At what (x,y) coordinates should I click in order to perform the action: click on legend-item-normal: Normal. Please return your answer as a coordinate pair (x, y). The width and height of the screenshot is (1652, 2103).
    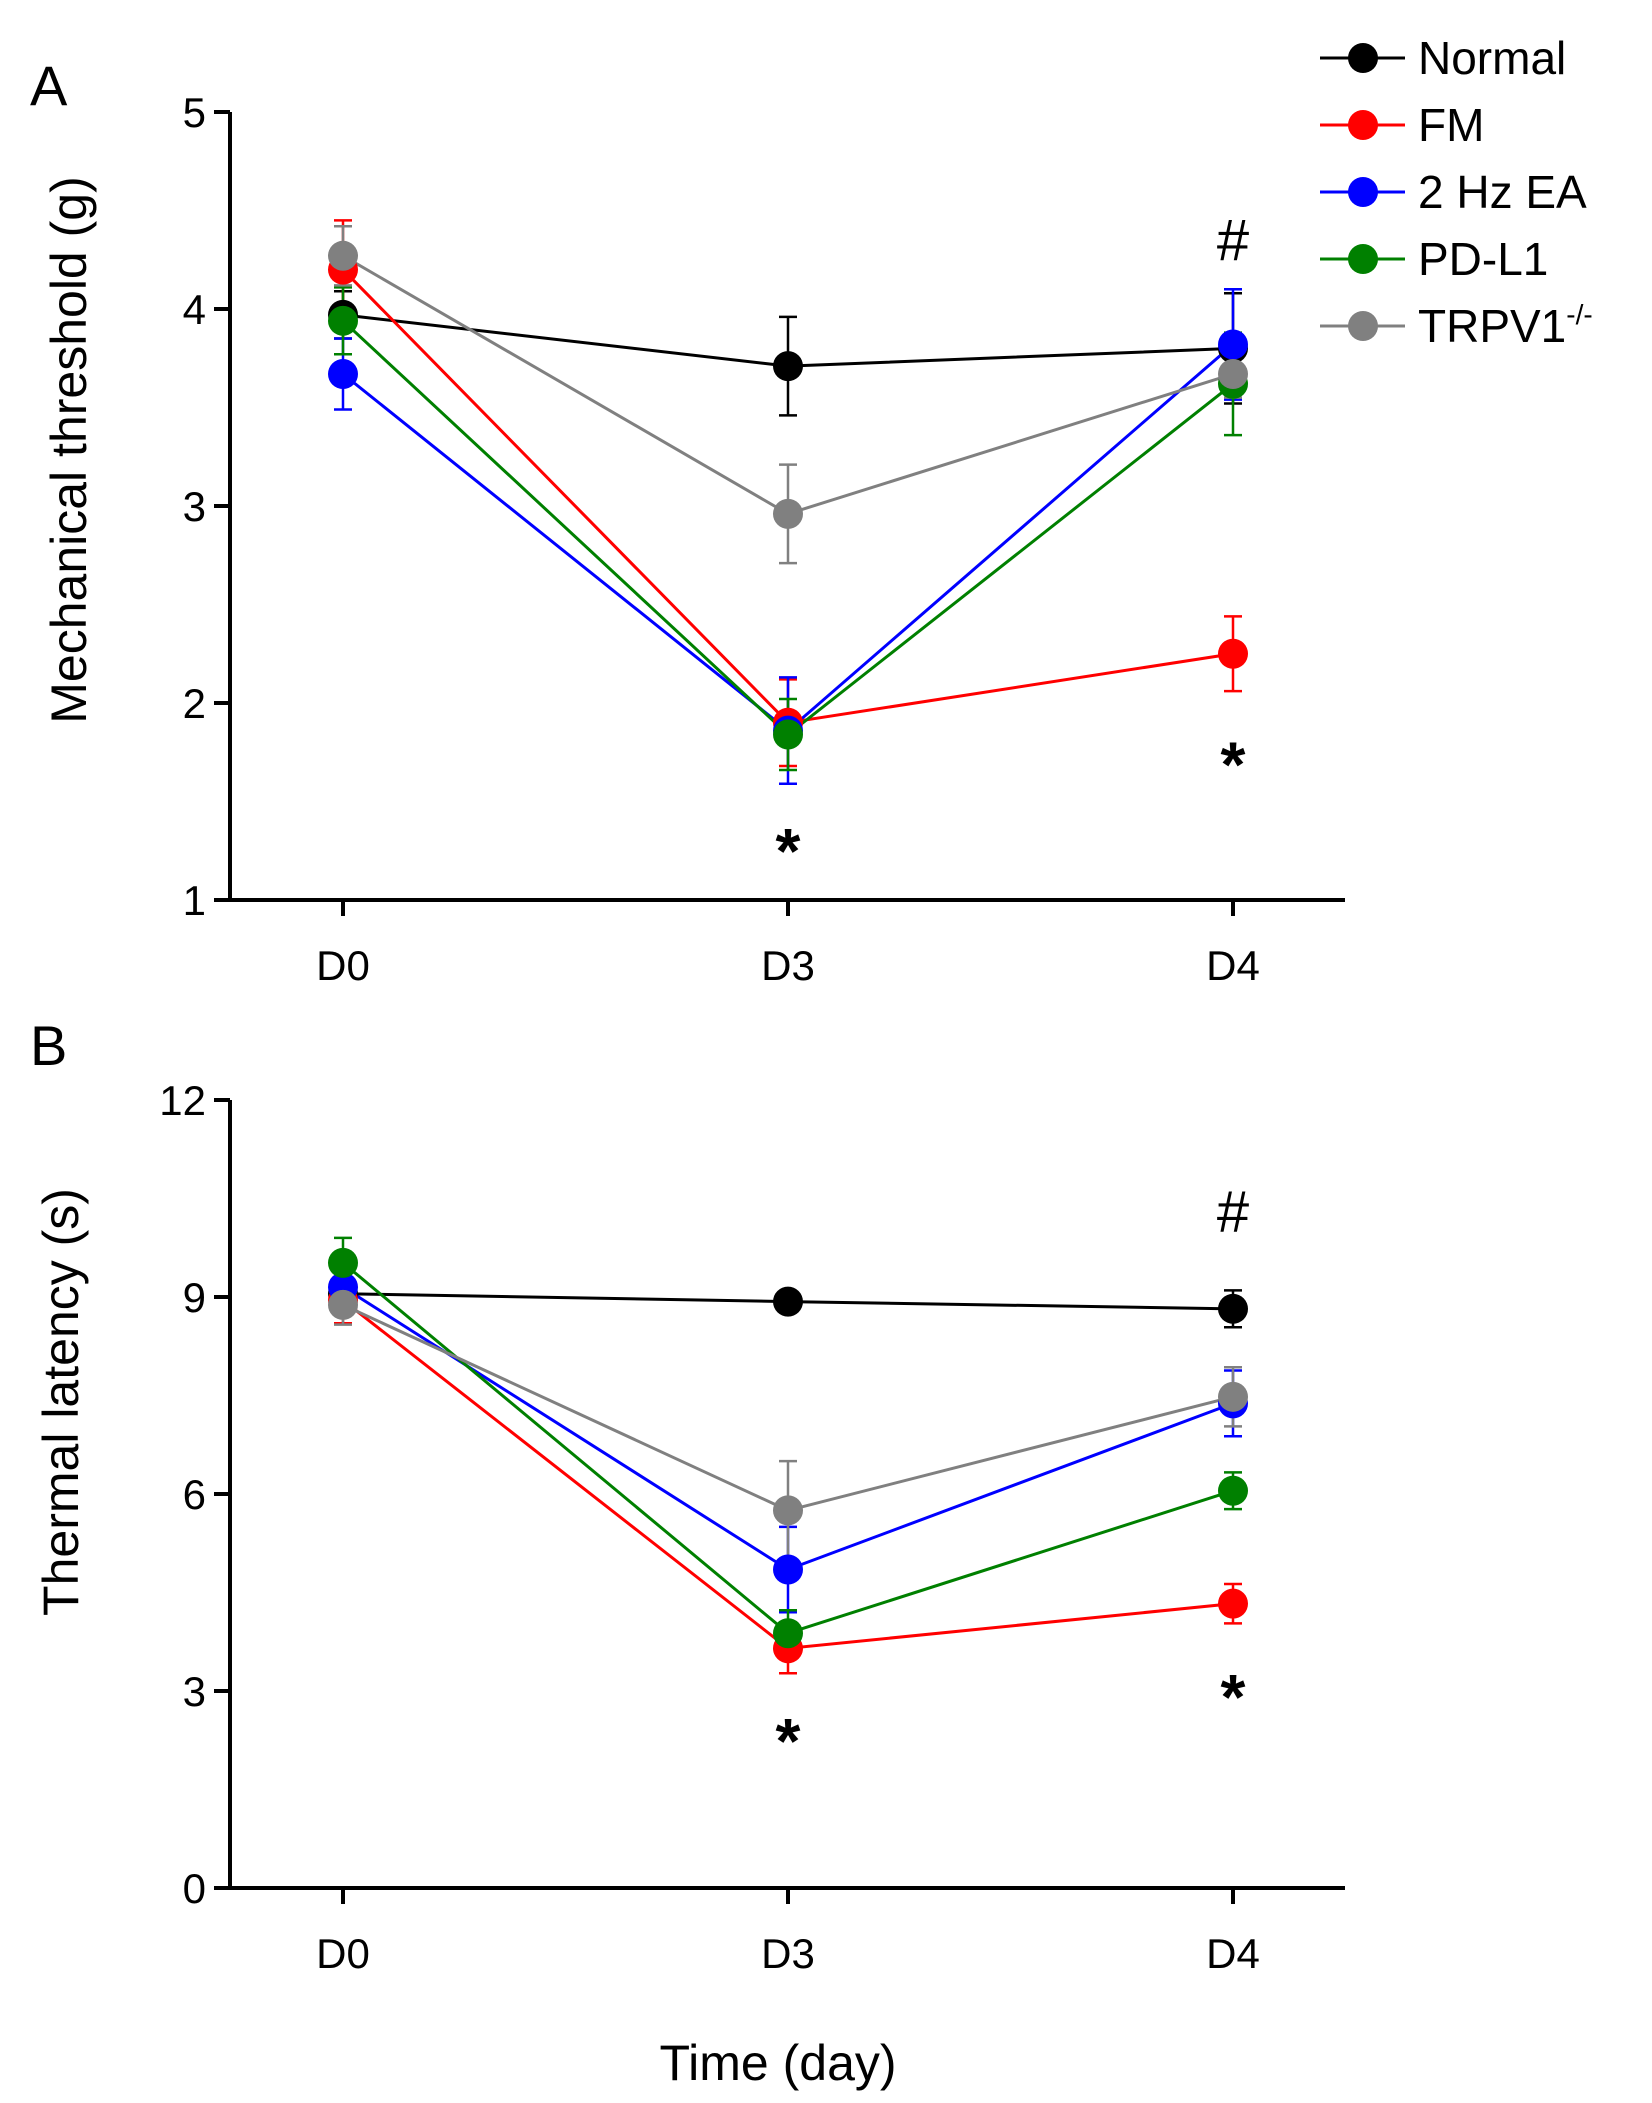
    Looking at the image, I should click on (1443, 58).